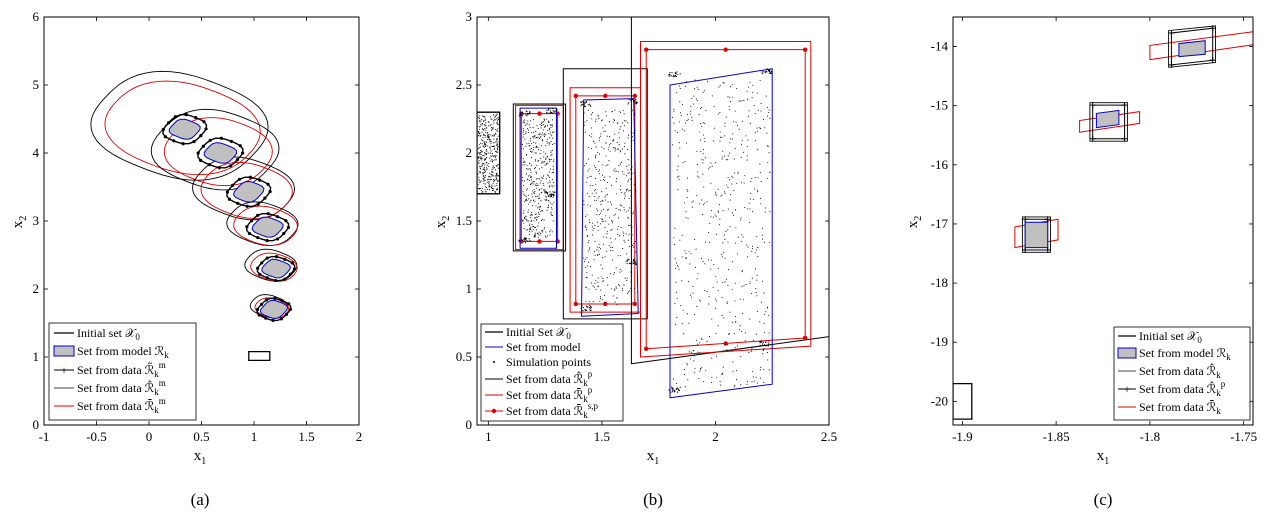 The image size is (1263, 517). What do you see at coordinates (96, 436) in the screenshot?
I see `a-xtick-label: -0.5` at bounding box center [96, 436].